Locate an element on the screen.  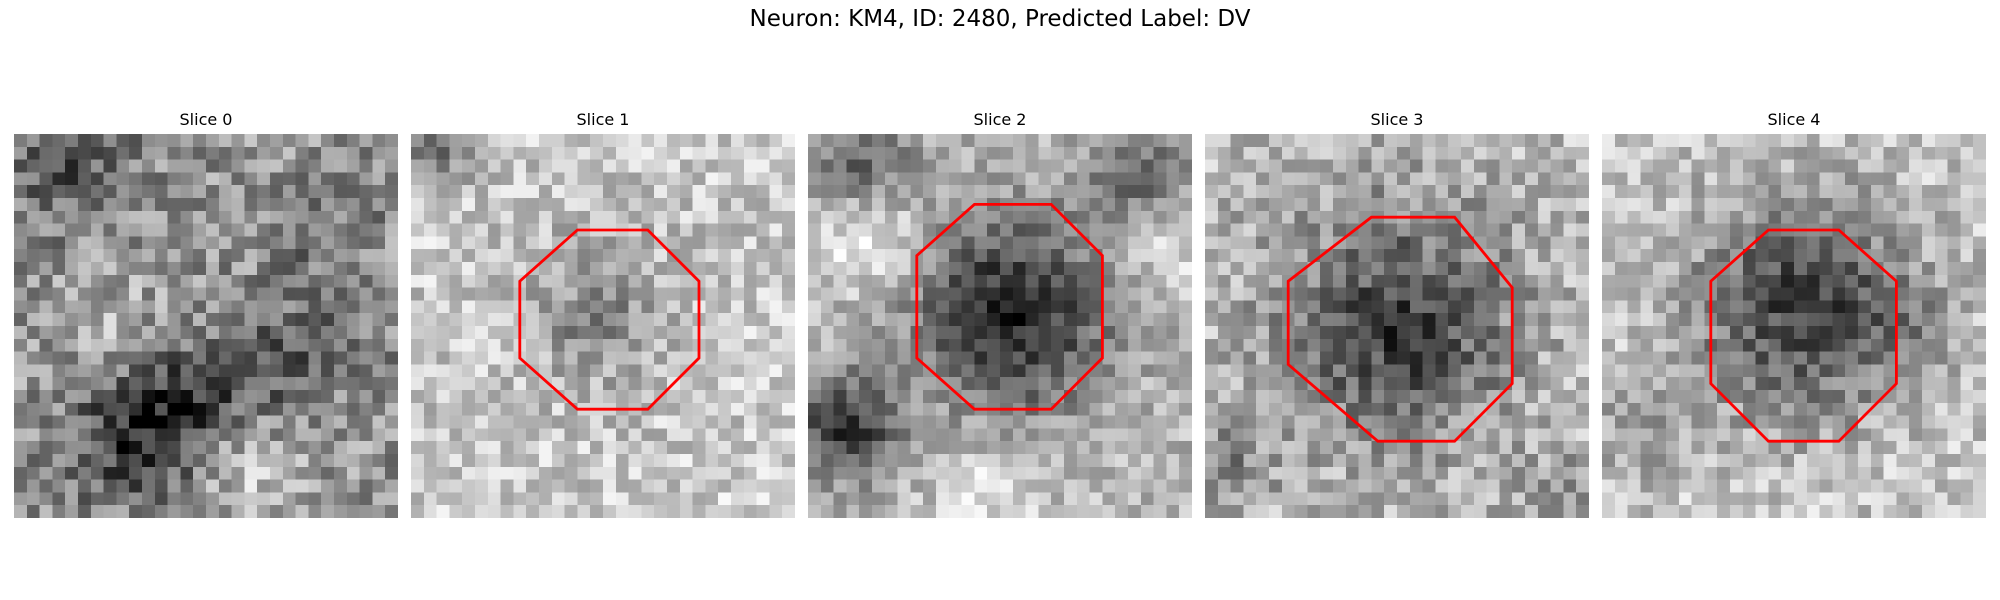
slice-title-3: Slice 3 is located at coordinates (1397, 119).